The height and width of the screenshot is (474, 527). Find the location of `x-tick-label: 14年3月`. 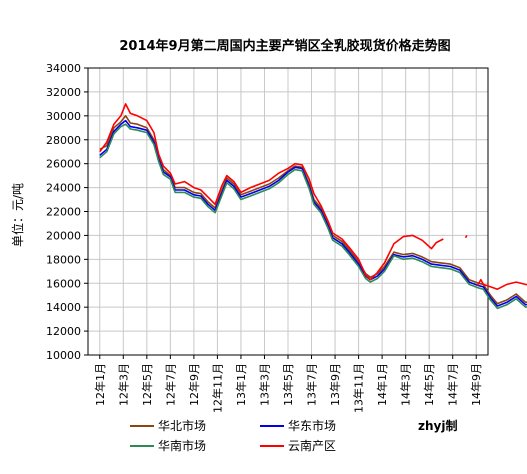

x-tick-label: 14年3月 is located at coordinates (406, 384).